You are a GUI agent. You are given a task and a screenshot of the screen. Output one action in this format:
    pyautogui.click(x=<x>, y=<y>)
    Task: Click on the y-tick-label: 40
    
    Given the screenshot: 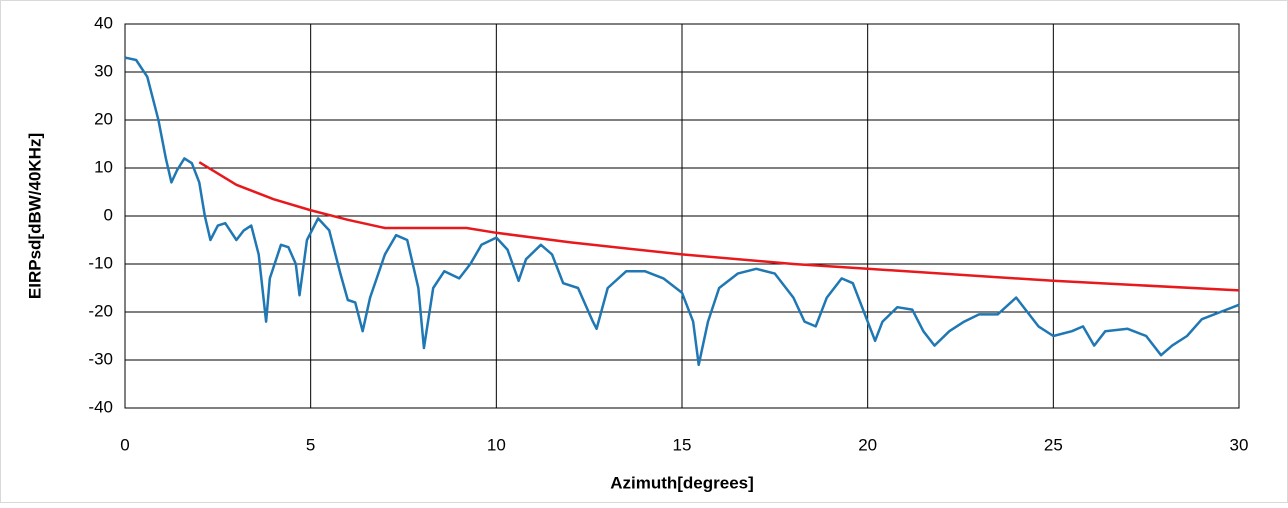 What is the action you would take?
    pyautogui.click(x=103, y=22)
    